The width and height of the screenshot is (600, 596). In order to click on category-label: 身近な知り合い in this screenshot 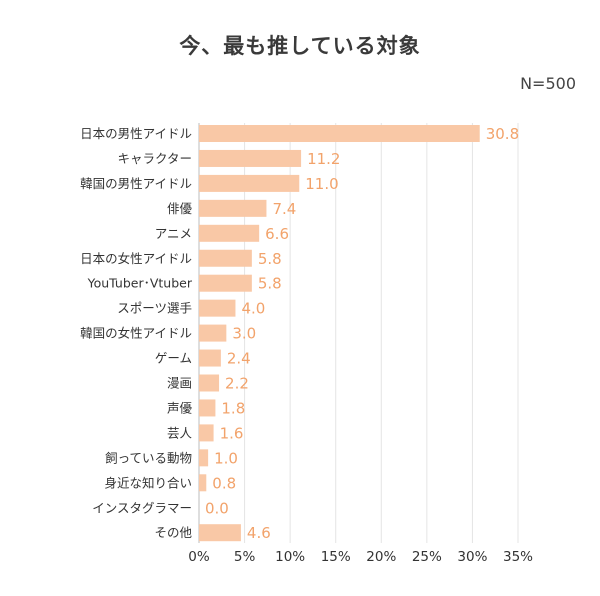, I will do `click(148, 482)`.